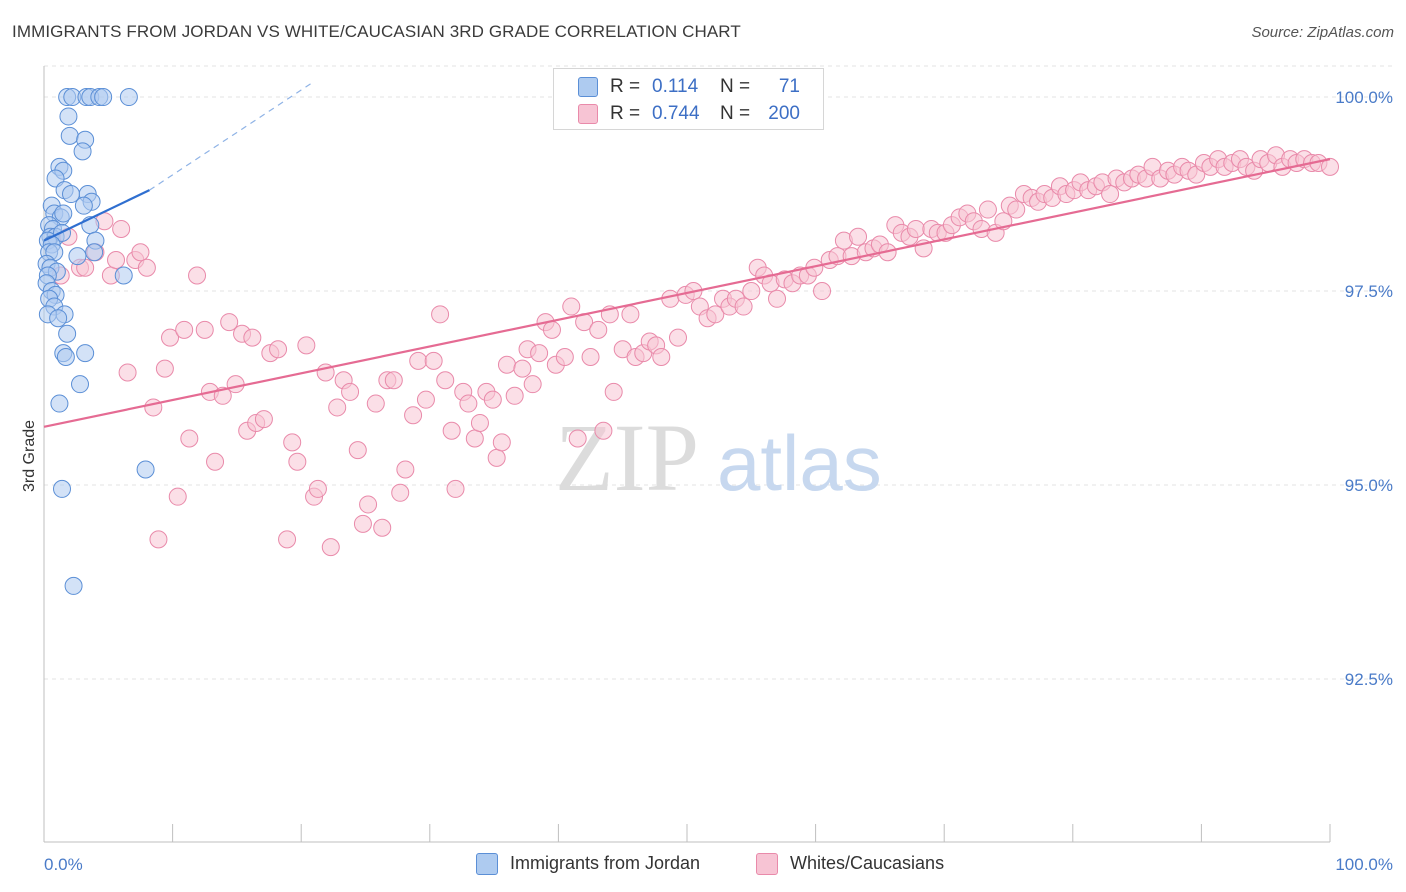 Image resolution: width=1406 pixels, height=892 pixels. Describe the element at coordinates (718, 864) in the screenshot. I see `x-tick-labels: 0.0% 100.0%` at that location.